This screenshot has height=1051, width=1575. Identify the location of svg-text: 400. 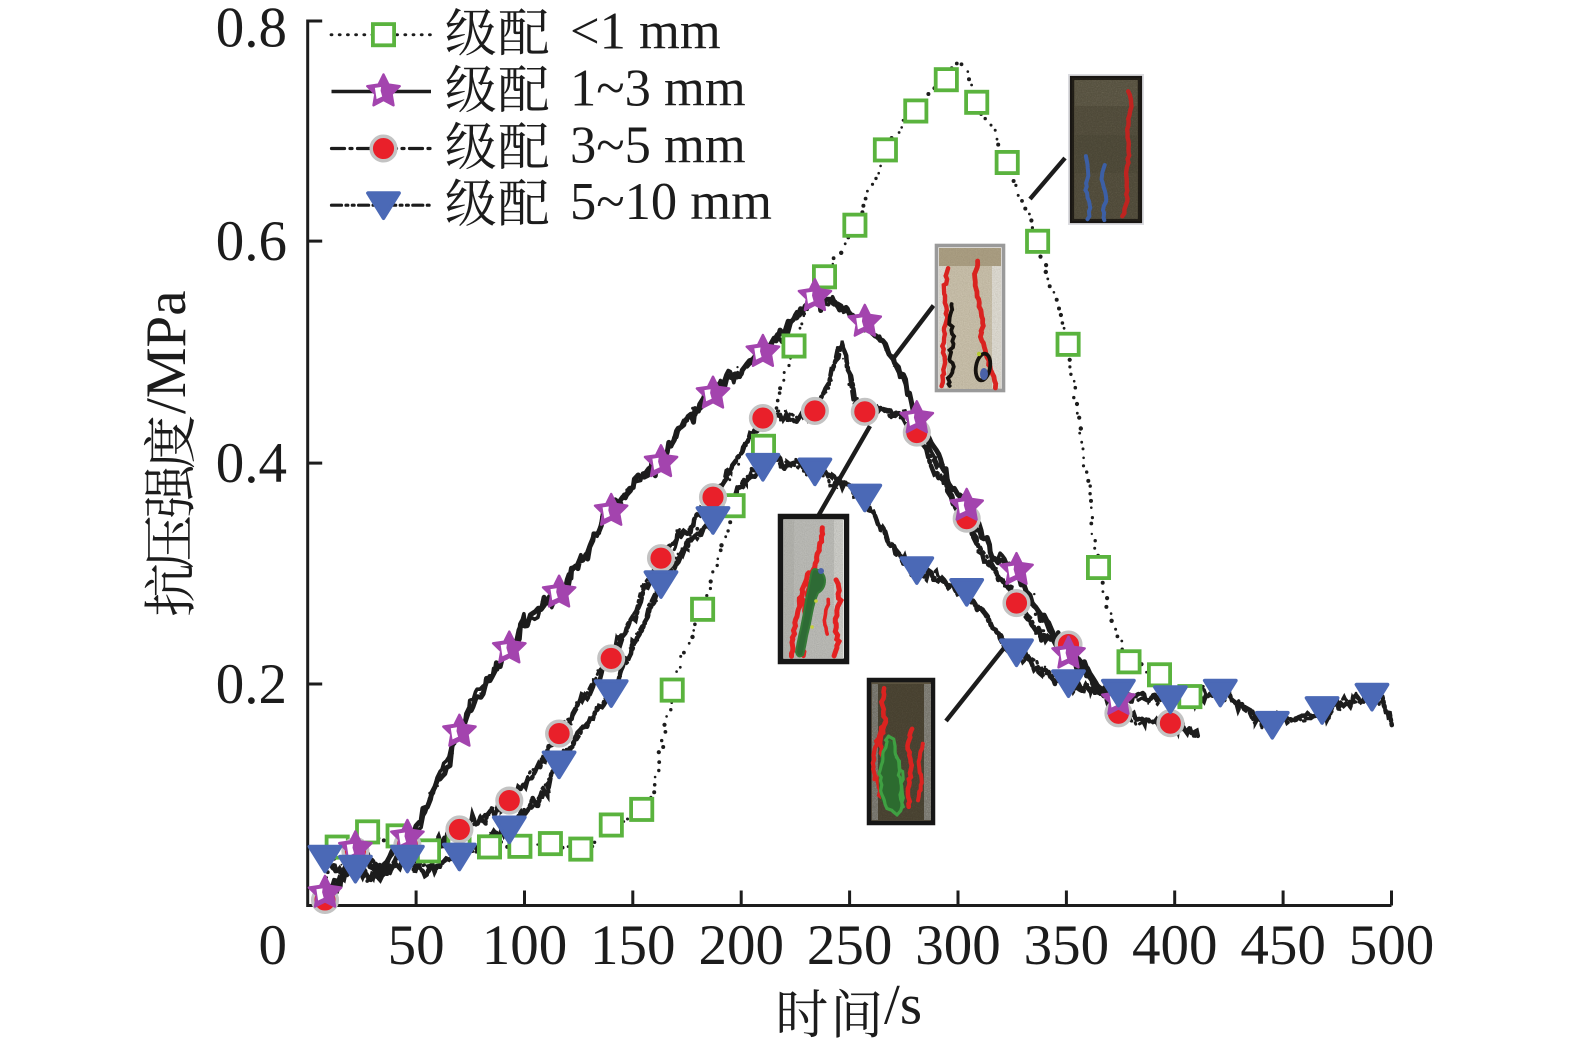
(1175, 945).